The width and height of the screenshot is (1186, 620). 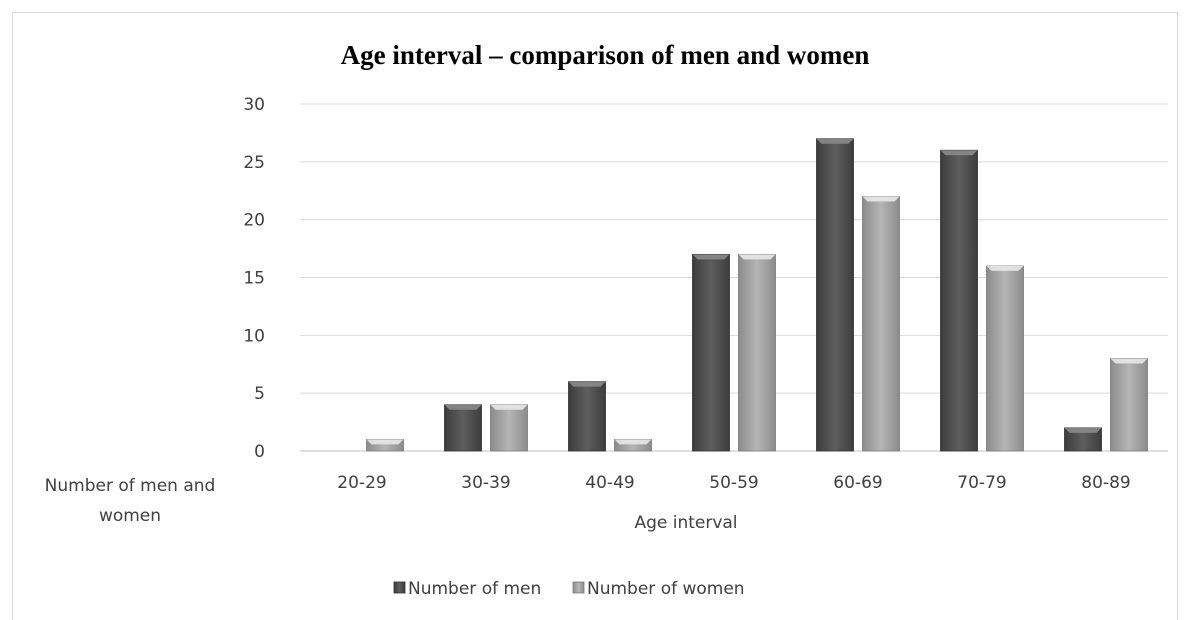 I want to click on legend-item-women: Number of women, so click(x=658, y=589).